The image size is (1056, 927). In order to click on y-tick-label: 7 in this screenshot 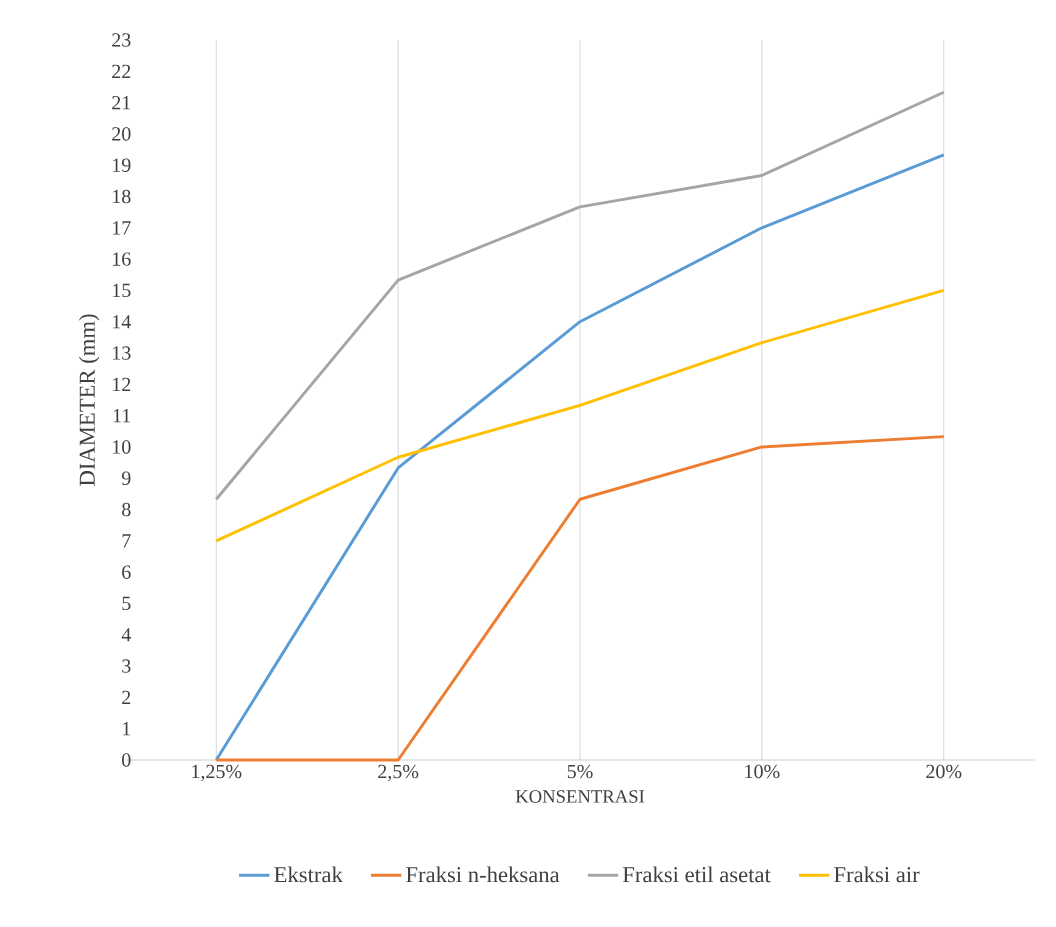, I will do `click(126, 541)`.